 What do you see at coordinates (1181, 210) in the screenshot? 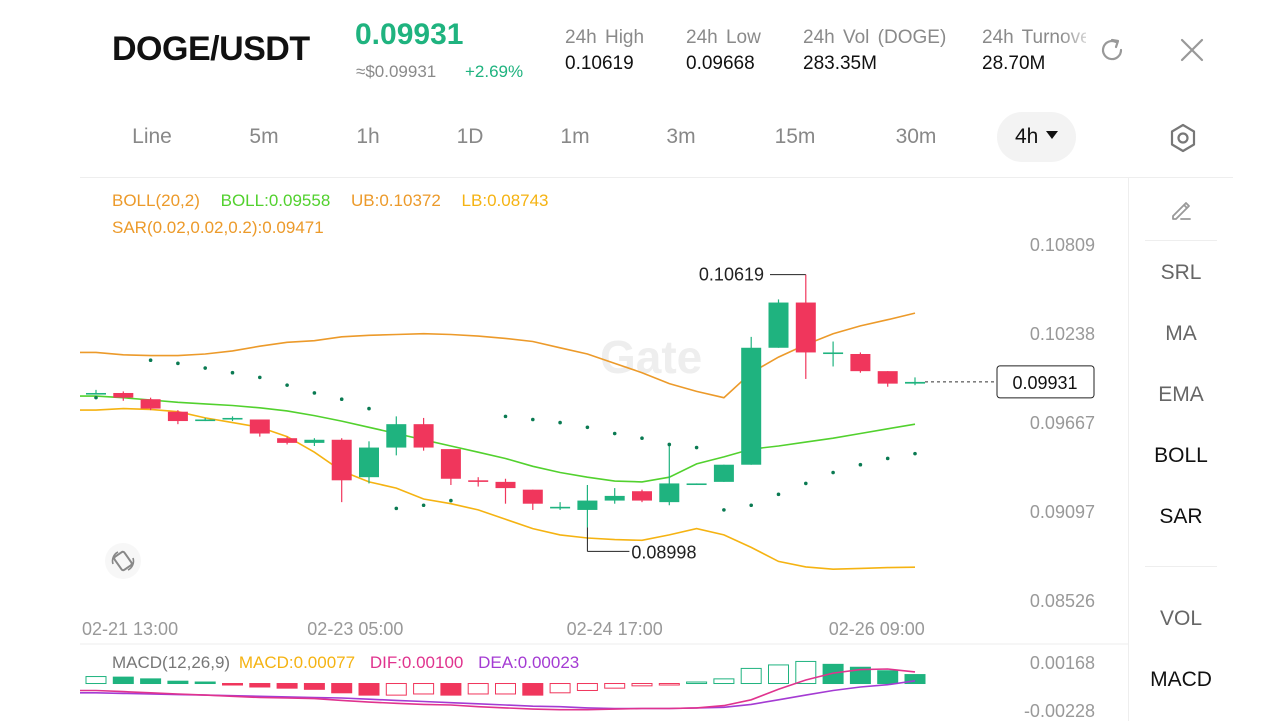
I see `pencil-icon` at bounding box center [1181, 210].